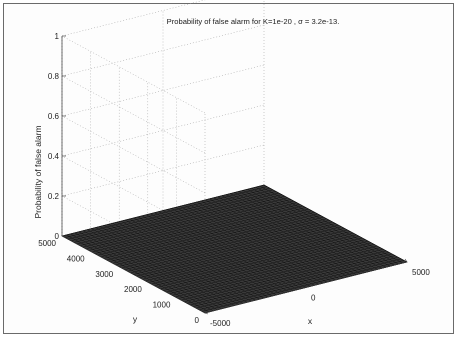 This screenshot has height=339, width=459. Describe the element at coordinates (313, 298) in the screenshot. I see `x-tick-label: 0` at that location.